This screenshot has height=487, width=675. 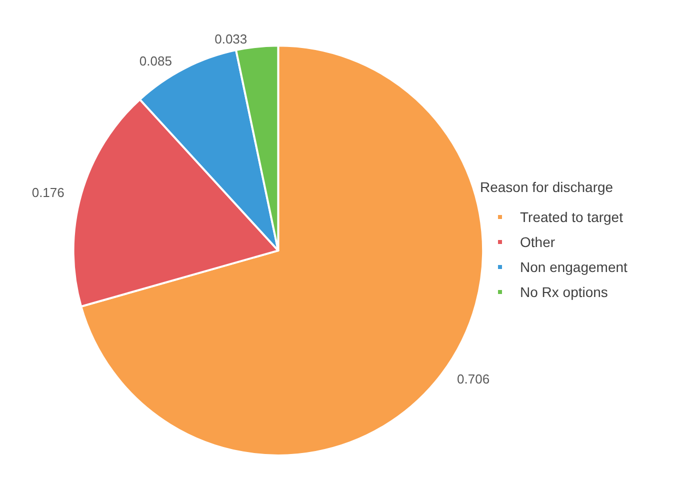 What do you see at coordinates (231, 38) in the screenshot?
I see `data-label: 0.033` at bounding box center [231, 38].